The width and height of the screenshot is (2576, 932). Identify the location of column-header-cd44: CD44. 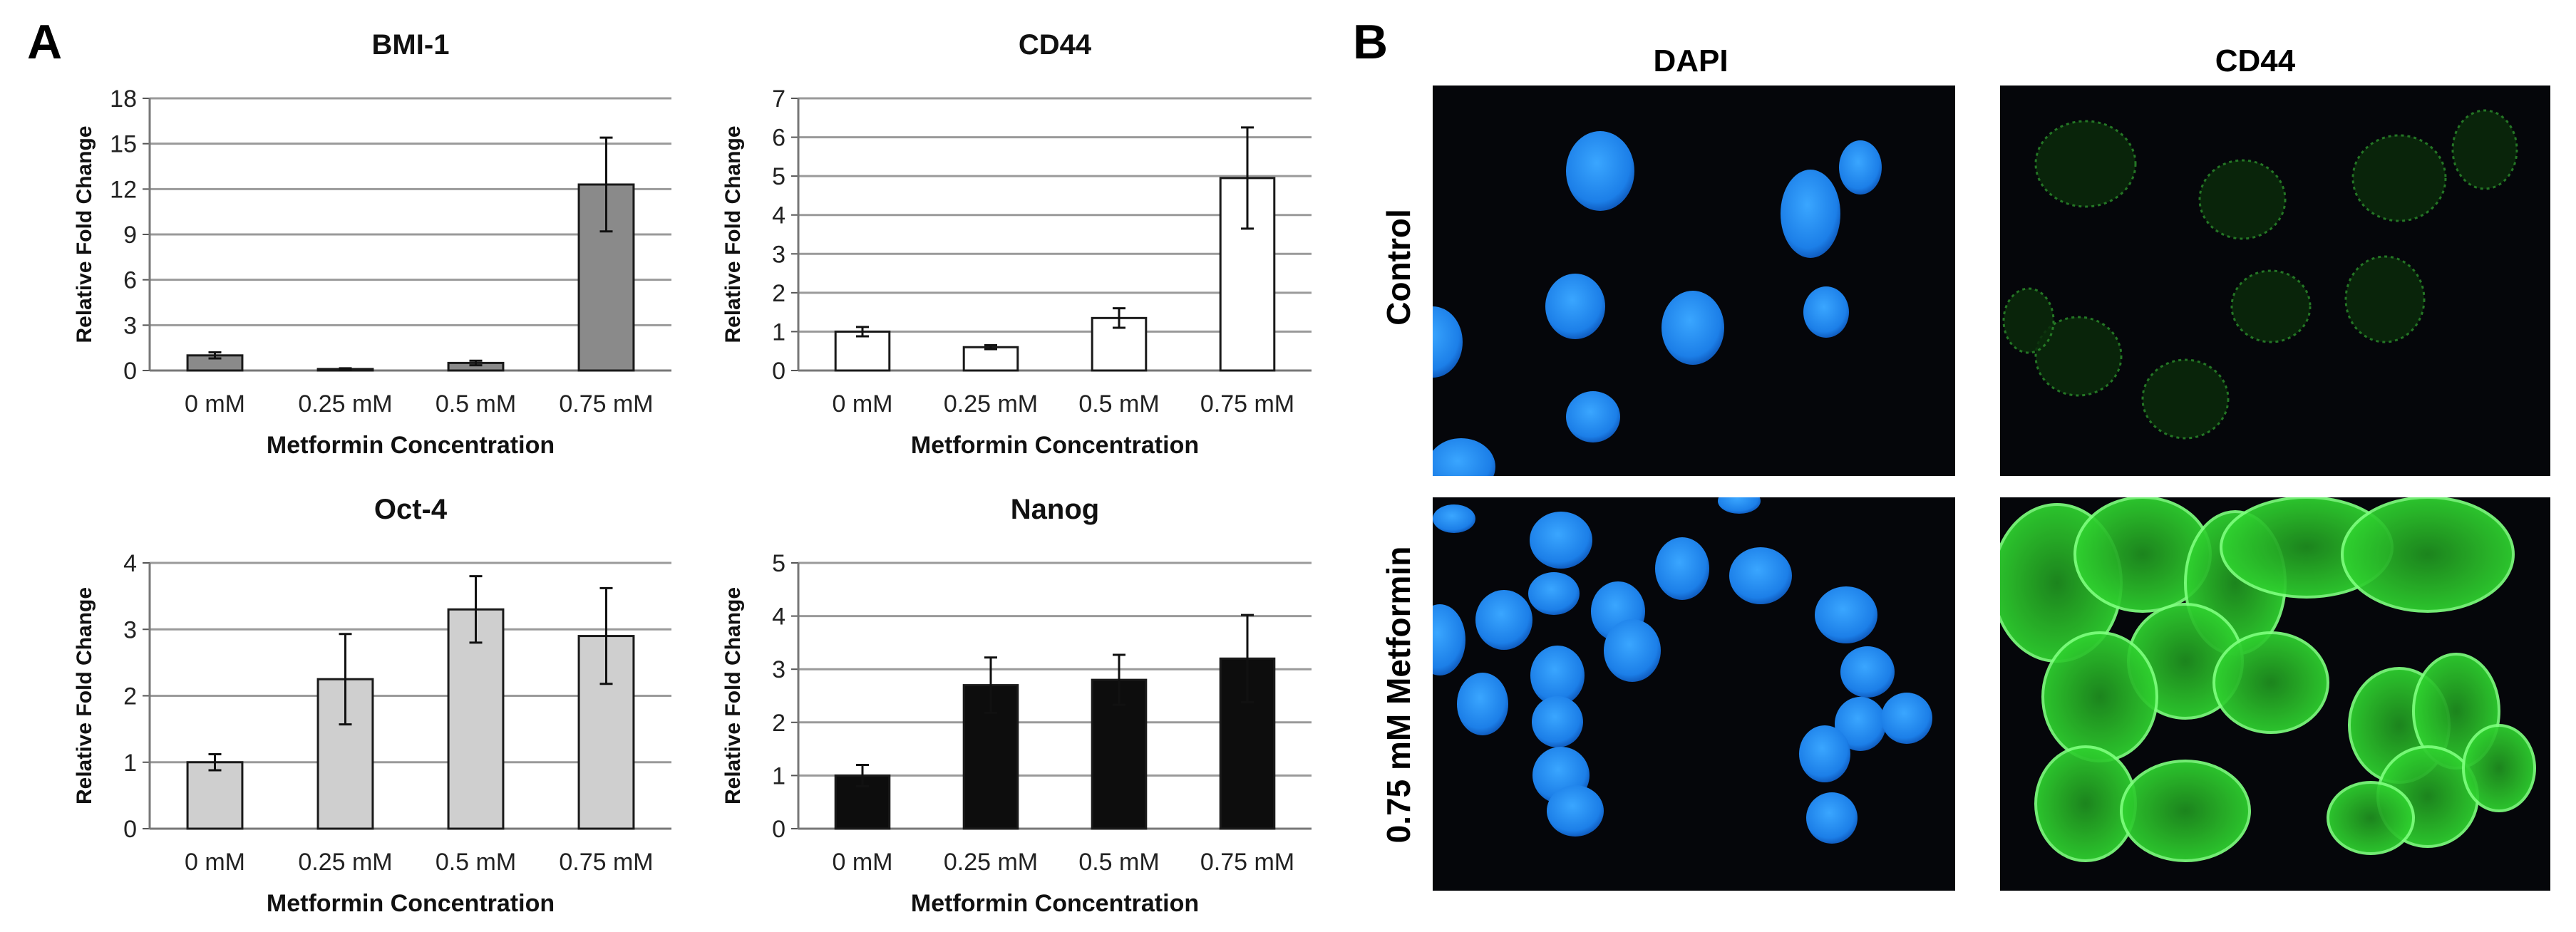
(2255, 60).